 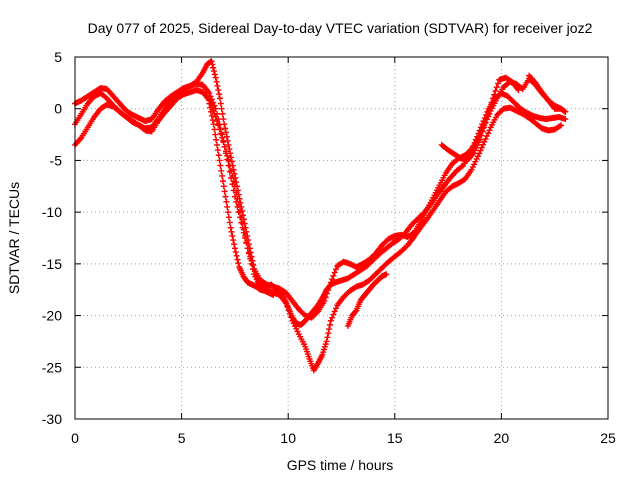 What do you see at coordinates (52, 264) in the screenshot?
I see `y-tick-label: -15` at bounding box center [52, 264].